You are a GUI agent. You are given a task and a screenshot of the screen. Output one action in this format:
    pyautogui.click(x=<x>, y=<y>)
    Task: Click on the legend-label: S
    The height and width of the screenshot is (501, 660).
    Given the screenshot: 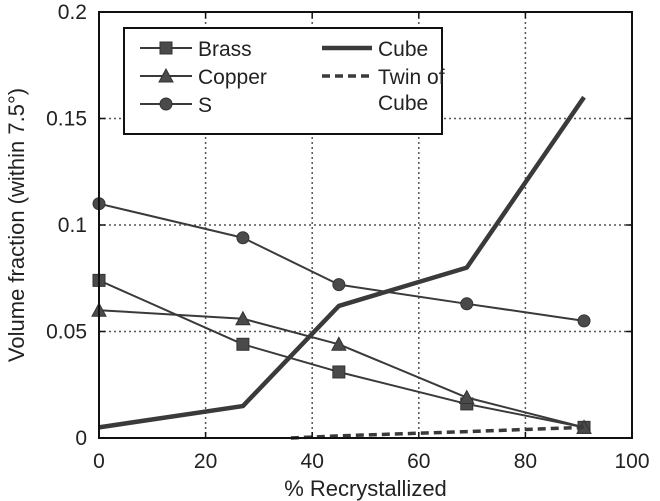 What is the action you would take?
    pyautogui.click(x=205, y=105)
    